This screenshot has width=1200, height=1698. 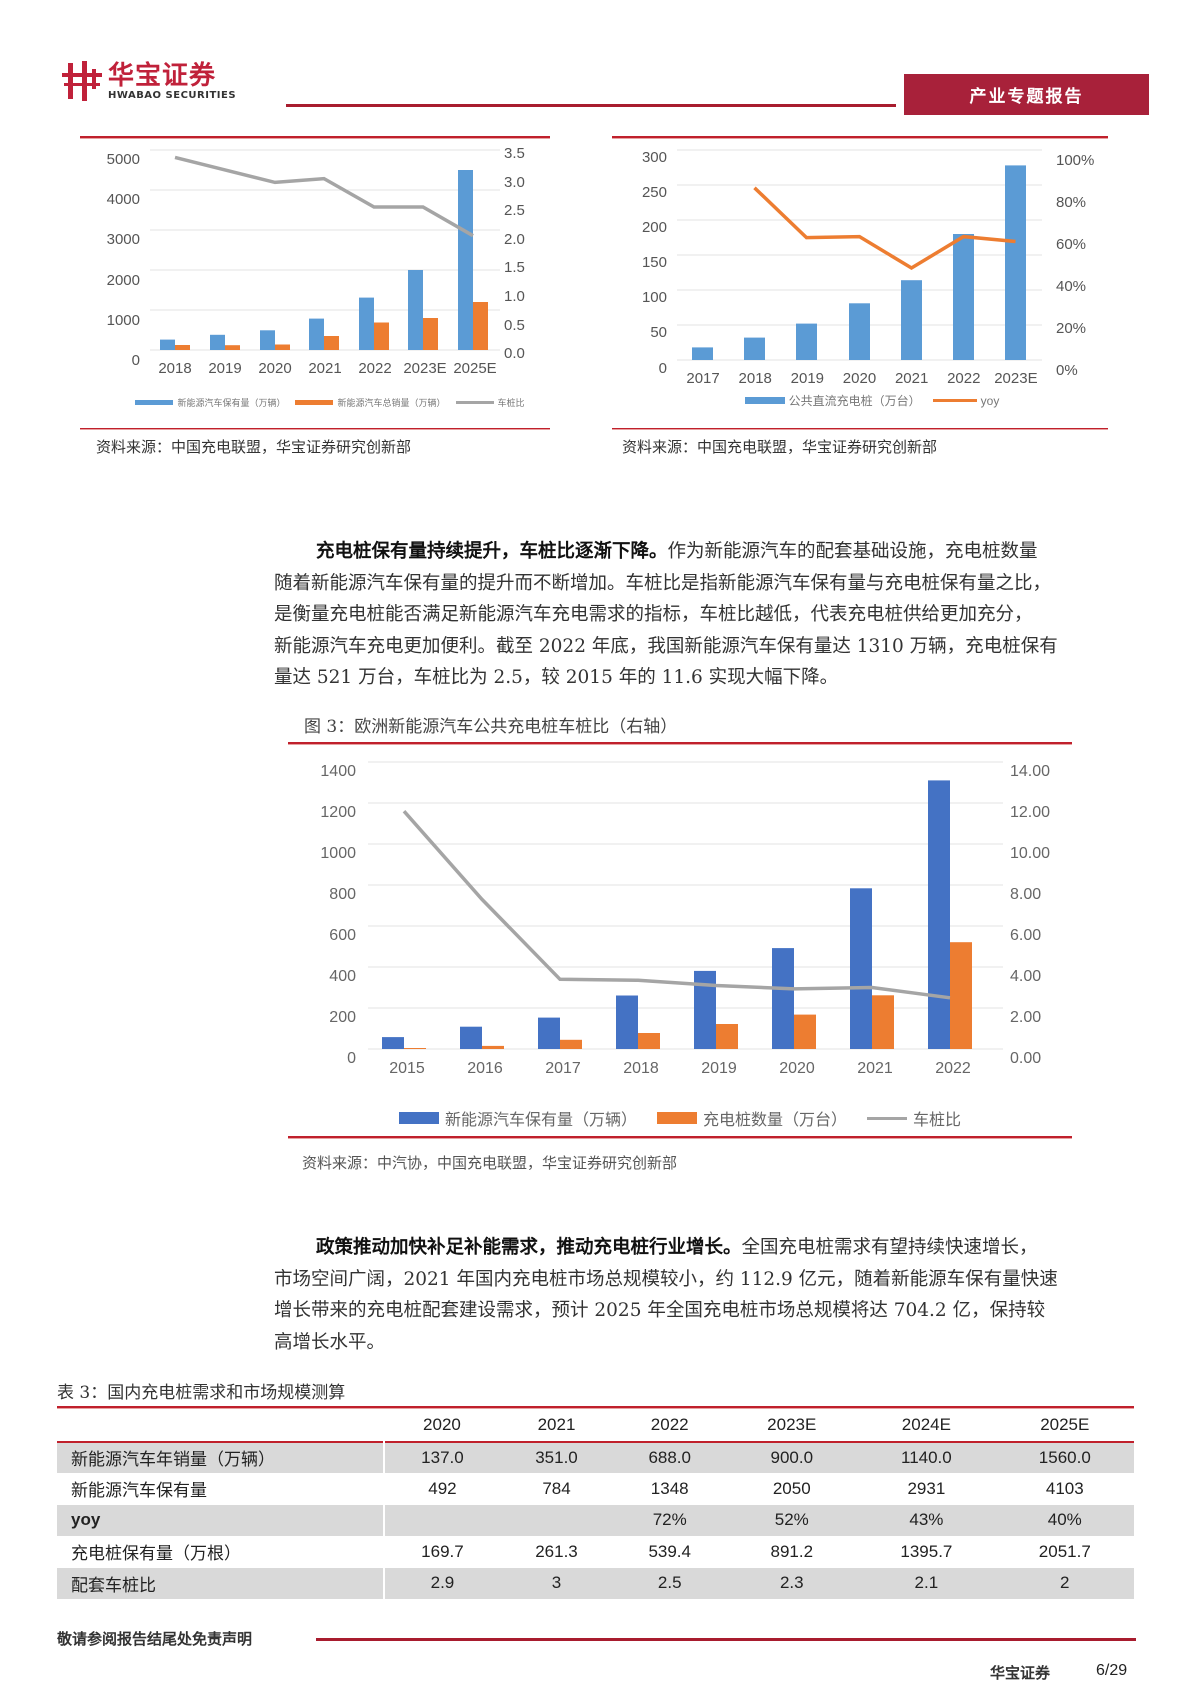 I want to click on para2-lead: 政策推动加快补足补能需求，推动充电桩行业增长。, so click(x=529, y=1247).